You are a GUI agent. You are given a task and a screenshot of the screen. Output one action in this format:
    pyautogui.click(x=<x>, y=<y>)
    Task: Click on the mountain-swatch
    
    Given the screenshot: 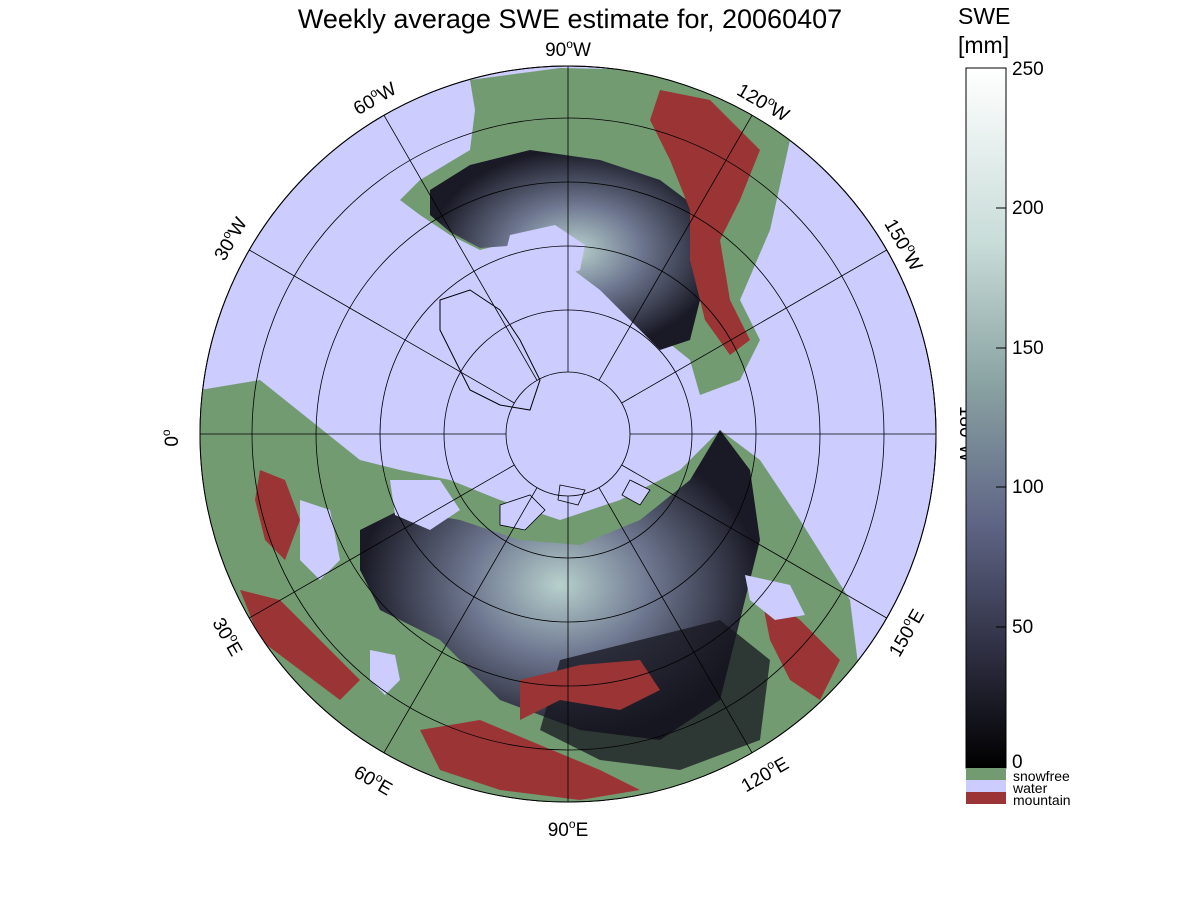 What is the action you would take?
    pyautogui.click(x=986, y=798)
    